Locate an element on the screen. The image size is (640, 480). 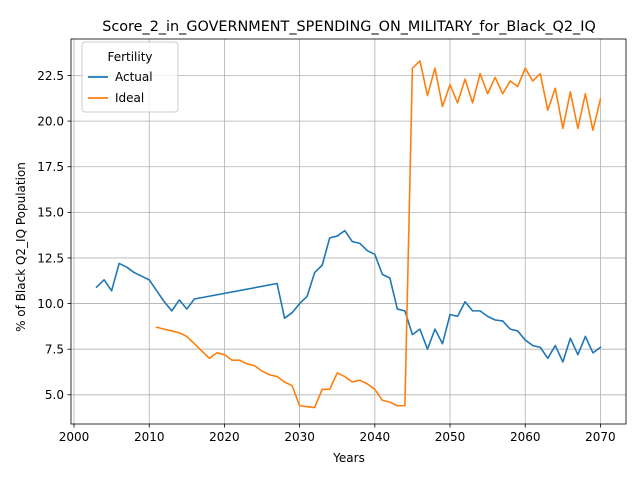
y-tick-label: 5.0 is located at coordinates (54, 395).